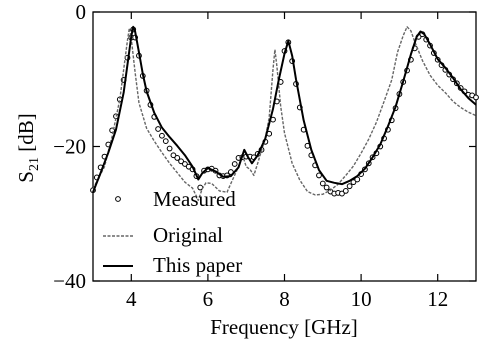 The width and height of the screenshot is (485, 342). Describe the element at coordinates (194, 199) in the screenshot. I see `legend-label-measured: Measured` at that location.